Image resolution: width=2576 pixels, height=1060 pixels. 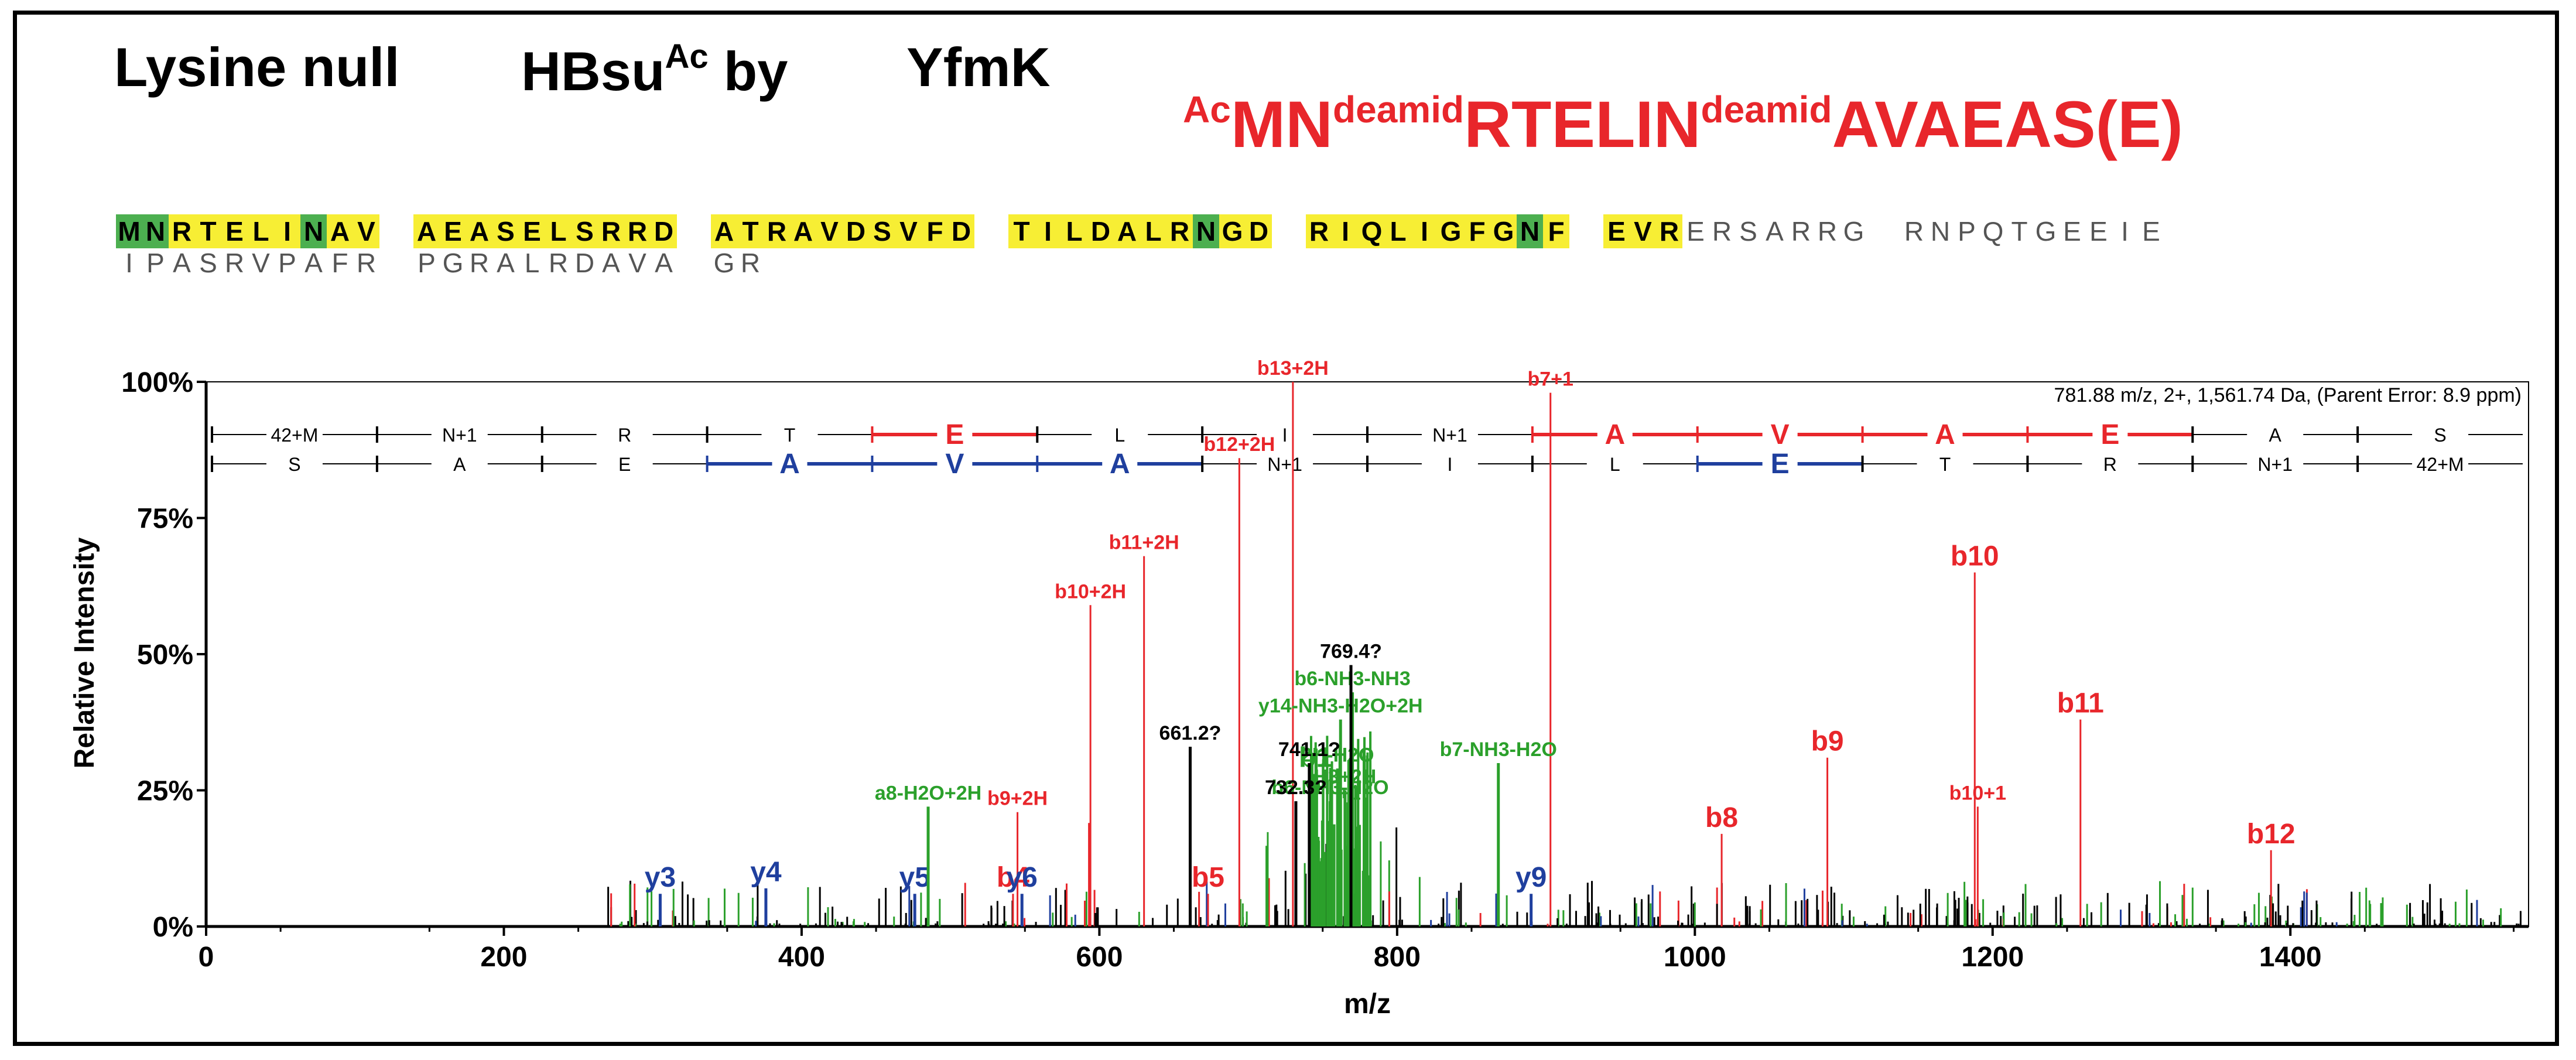 I want to click on peak-label: b1, so click(x=1315, y=758).